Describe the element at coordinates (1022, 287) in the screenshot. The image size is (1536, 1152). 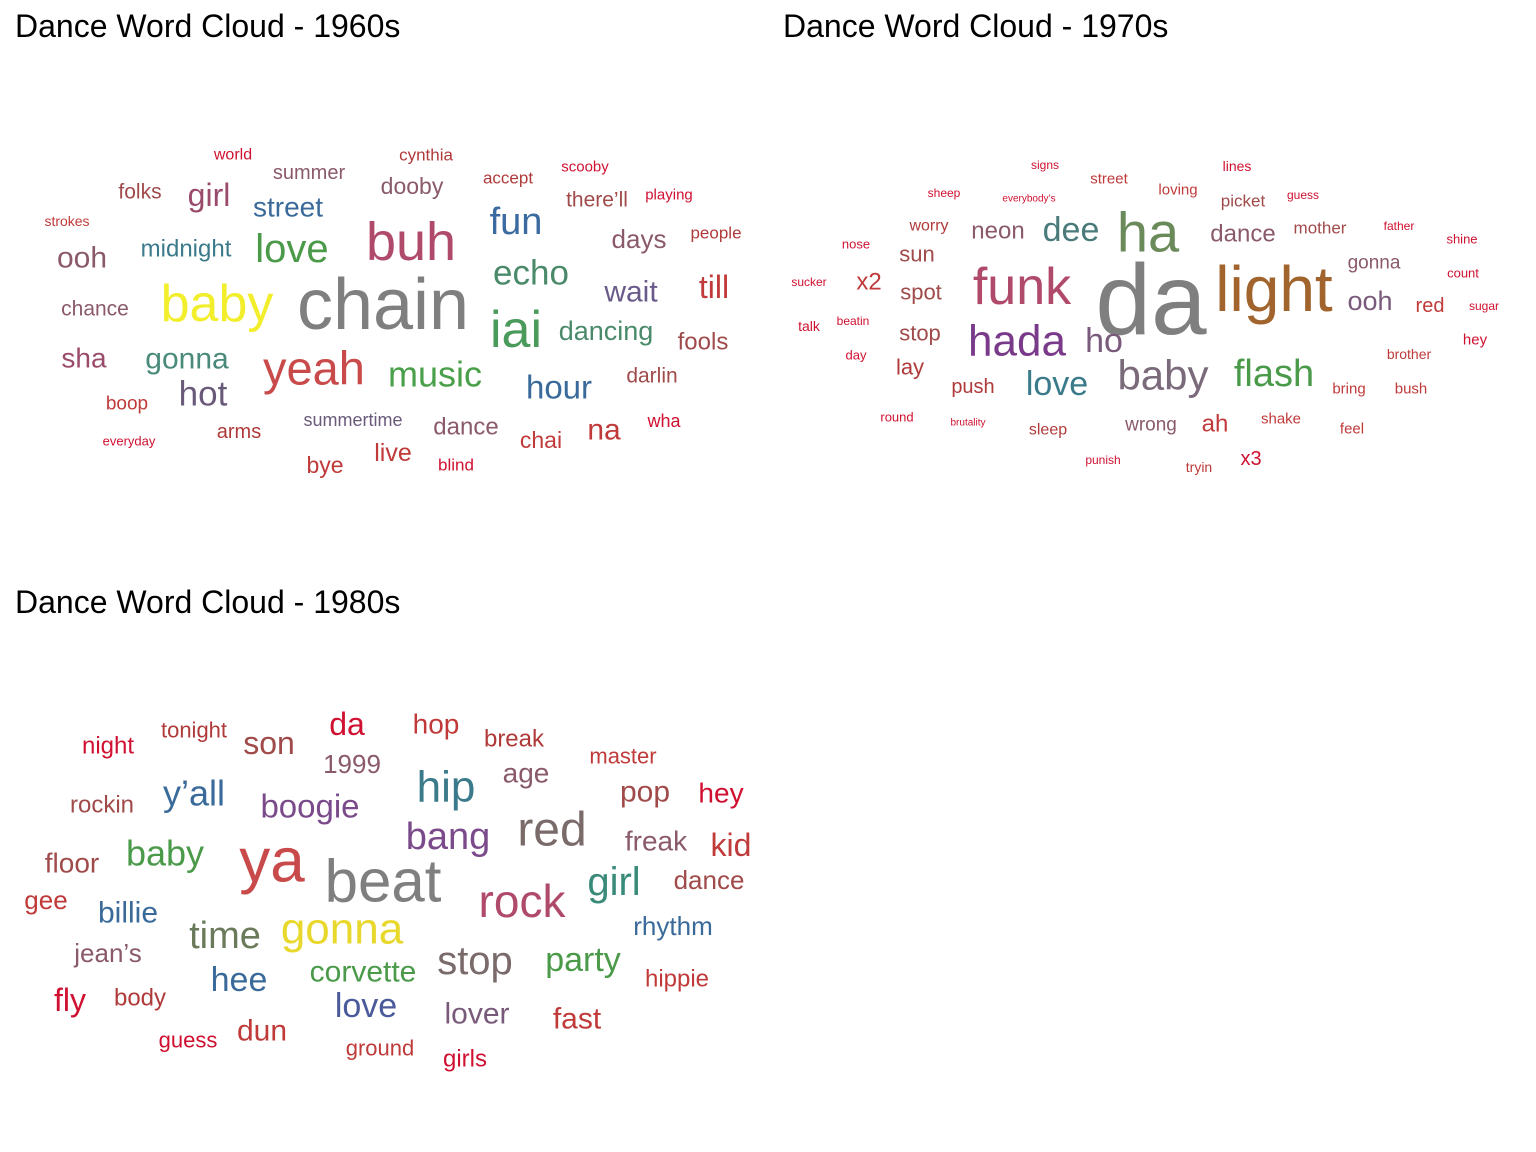
I see `word-funk: funk` at that location.